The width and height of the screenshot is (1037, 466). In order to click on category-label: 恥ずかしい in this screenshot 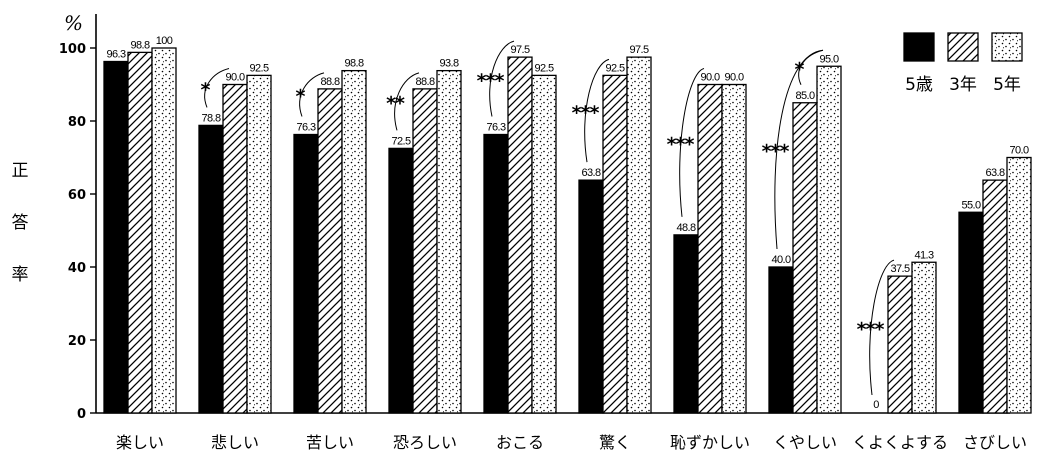, I will do `click(710, 442)`.